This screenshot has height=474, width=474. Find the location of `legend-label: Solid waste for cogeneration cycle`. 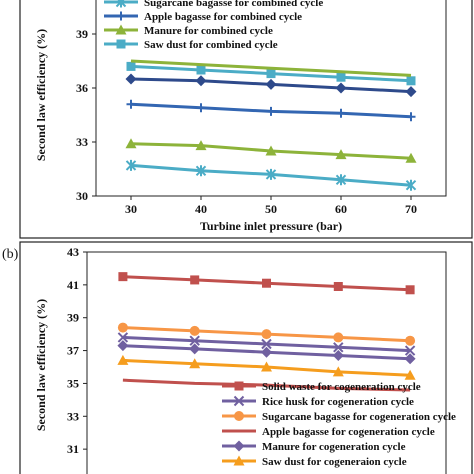

legend-label: Solid waste for cogeneration cycle is located at coordinates (341, 387).